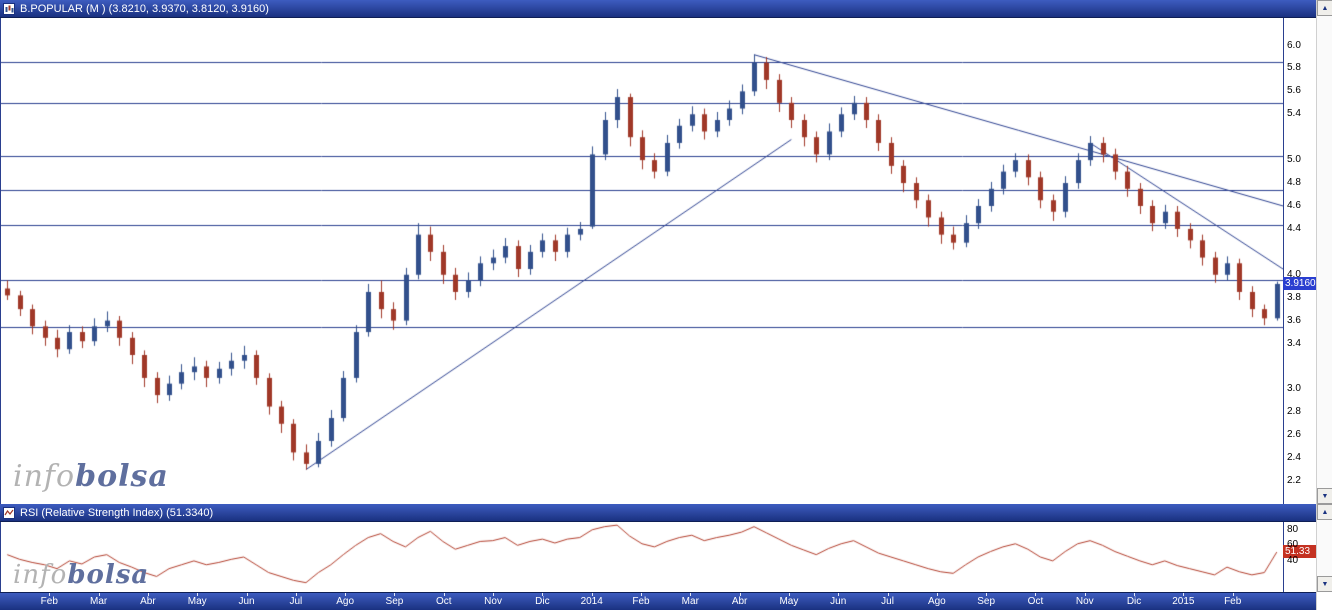  I want to click on rsi-axis-tick: 40, so click(1293, 560).